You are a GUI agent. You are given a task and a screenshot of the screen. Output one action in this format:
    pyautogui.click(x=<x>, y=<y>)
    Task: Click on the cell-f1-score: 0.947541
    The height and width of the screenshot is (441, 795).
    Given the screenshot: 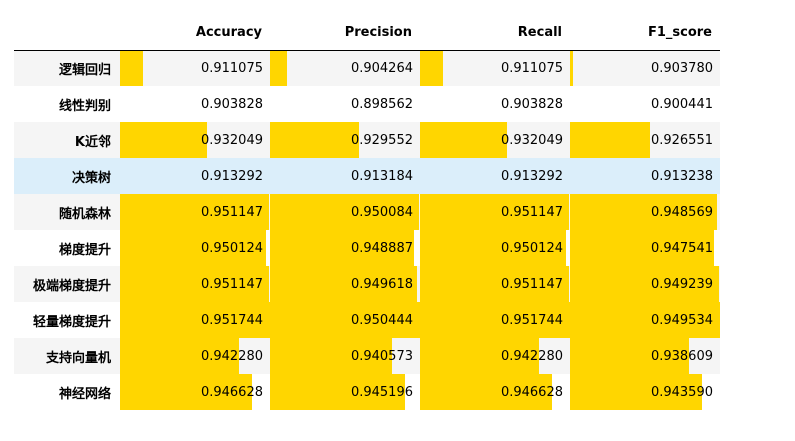 What is the action you would take?
    pyautogui.click(x=645, y=248)
    